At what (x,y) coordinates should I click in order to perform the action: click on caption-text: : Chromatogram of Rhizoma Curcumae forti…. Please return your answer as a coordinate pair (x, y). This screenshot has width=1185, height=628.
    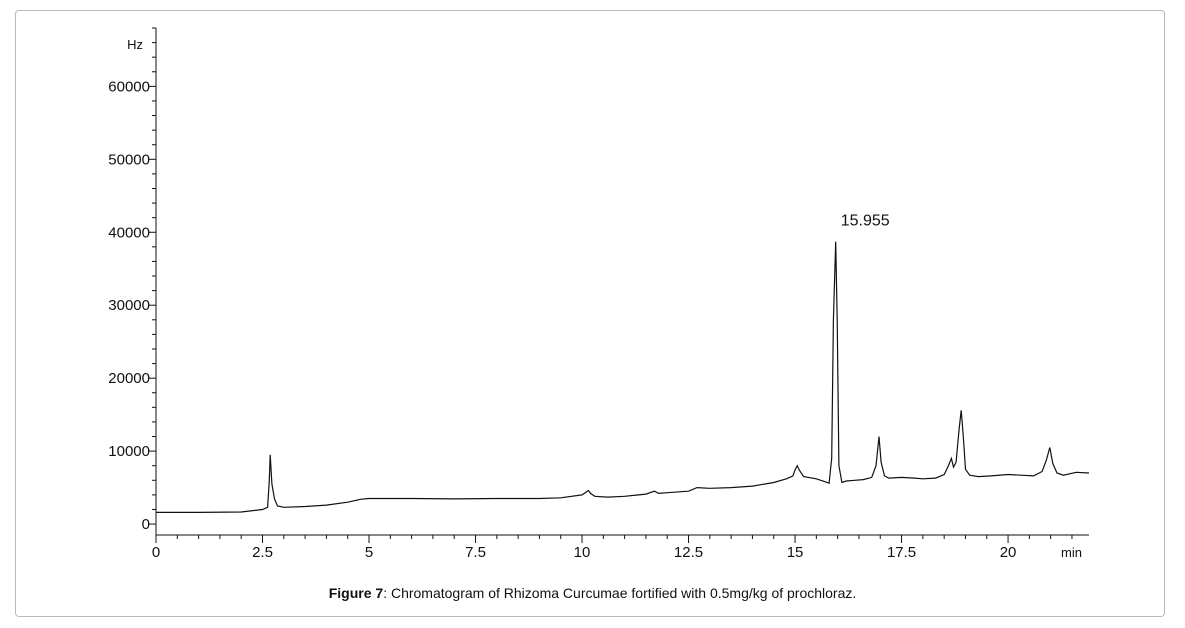
    Looking at the image, I should click on (620, 593).